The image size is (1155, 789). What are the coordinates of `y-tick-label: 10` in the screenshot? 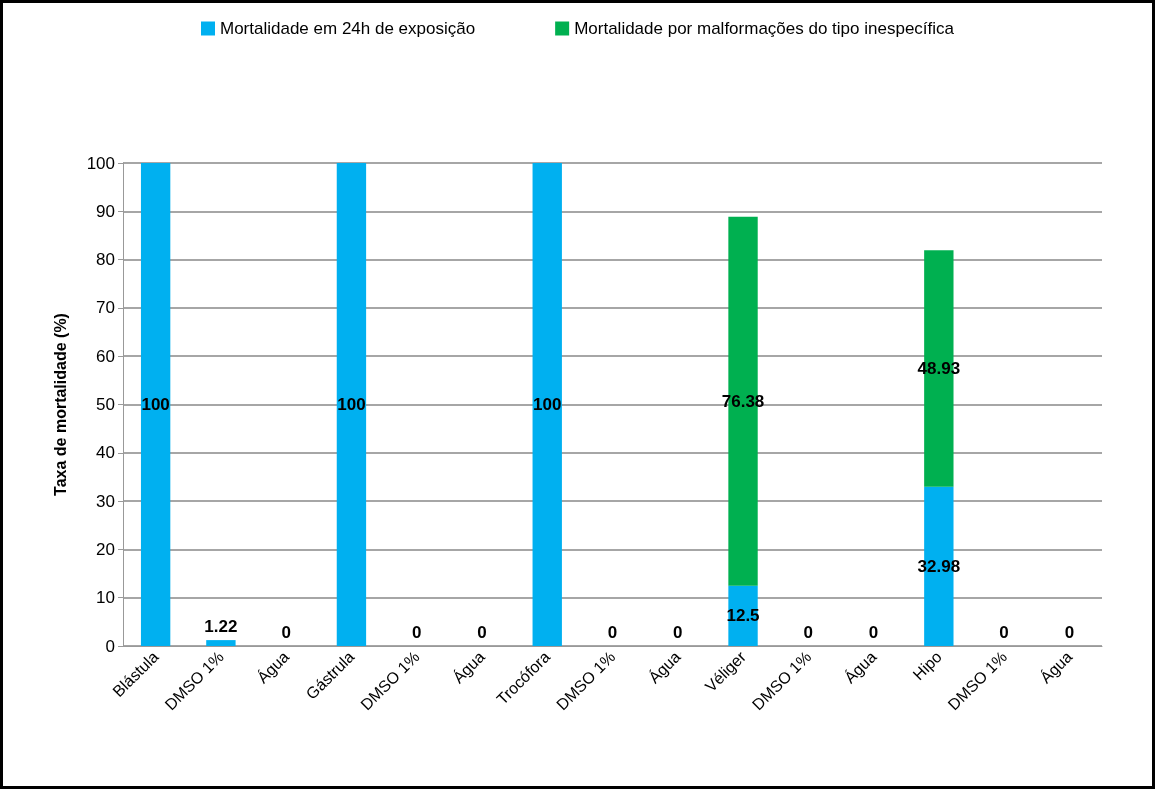 It's located at (105, 598).